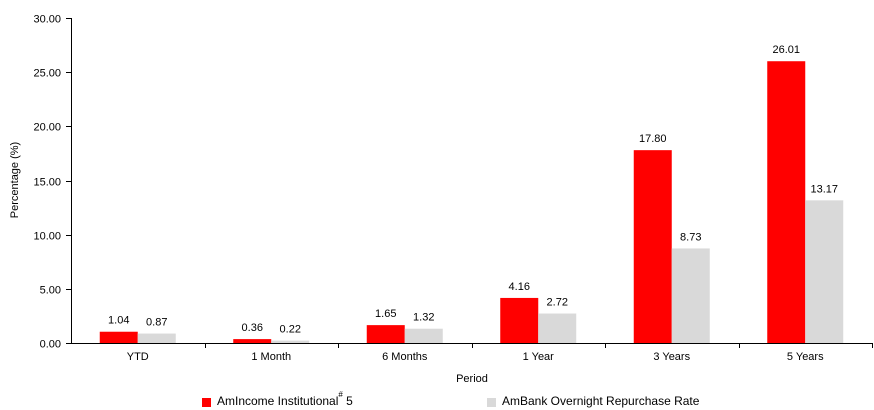 This screenshot has width=874, height=410. What do you see at coordinates (472, 379) in the screenshot?
I see `x-axis-title: Period` at bounding box center [472, 379].